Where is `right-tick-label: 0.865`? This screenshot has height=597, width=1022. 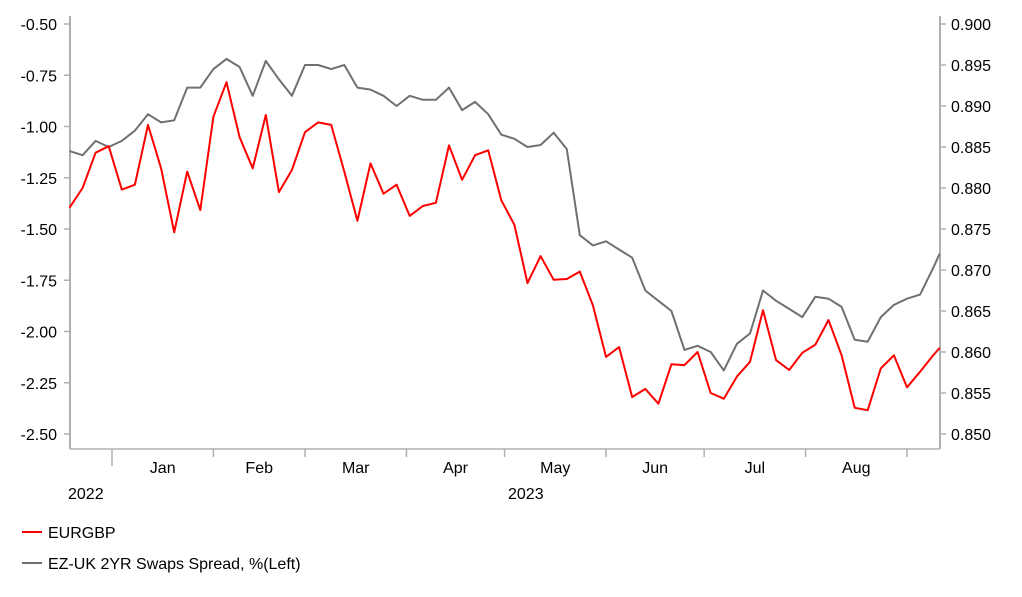 right-tick-label: 0.865 is located at coordinates (971, 312).